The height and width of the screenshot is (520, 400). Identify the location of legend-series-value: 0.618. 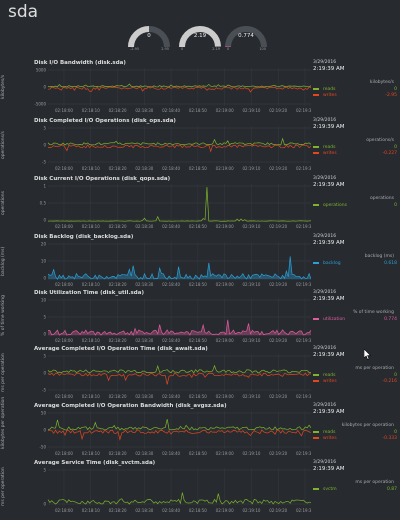
(390, 263).